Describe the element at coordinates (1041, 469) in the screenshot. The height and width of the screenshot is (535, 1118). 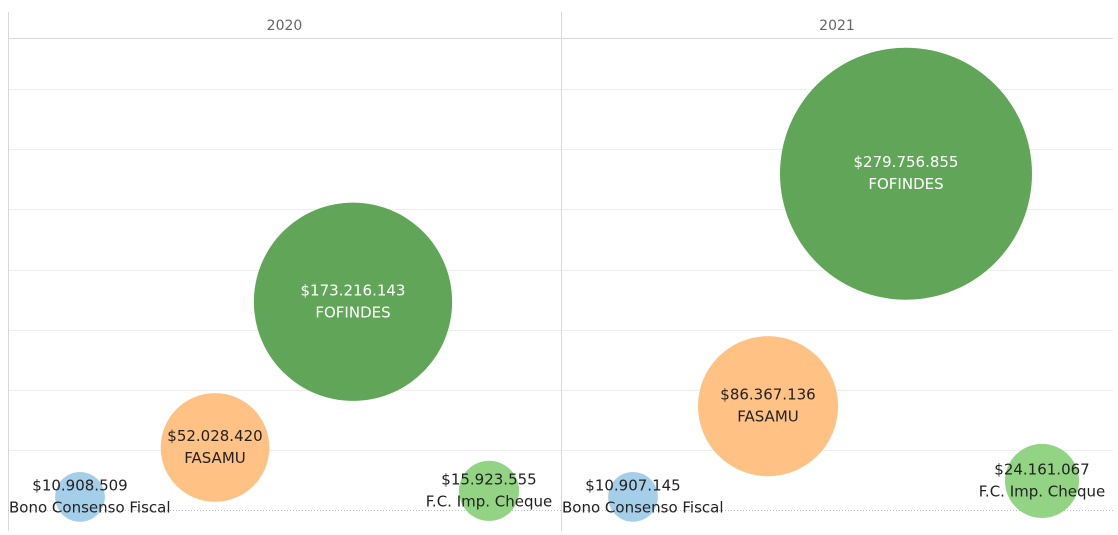
I see `value-label: $24.161.067` at that location.